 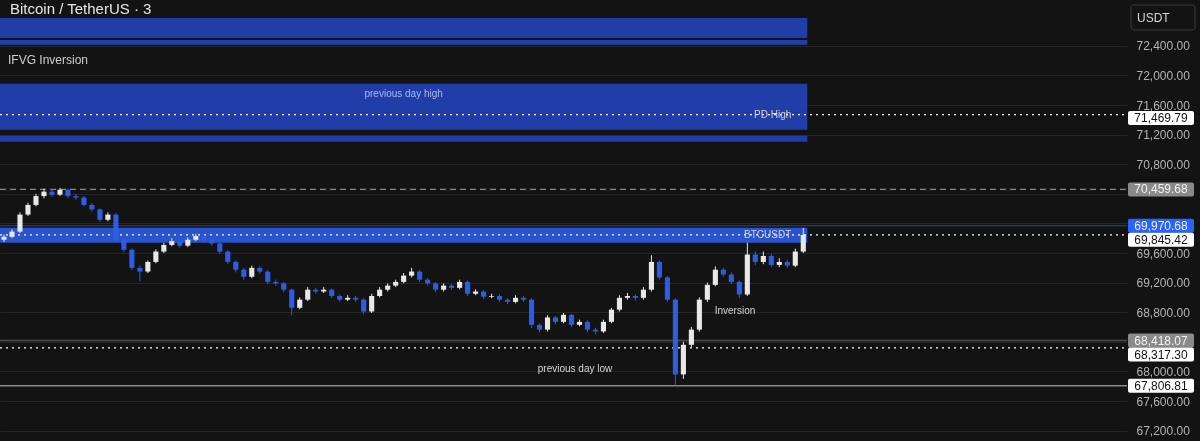 I want to click on band-label: previous day high, so click(x=403, y=93).